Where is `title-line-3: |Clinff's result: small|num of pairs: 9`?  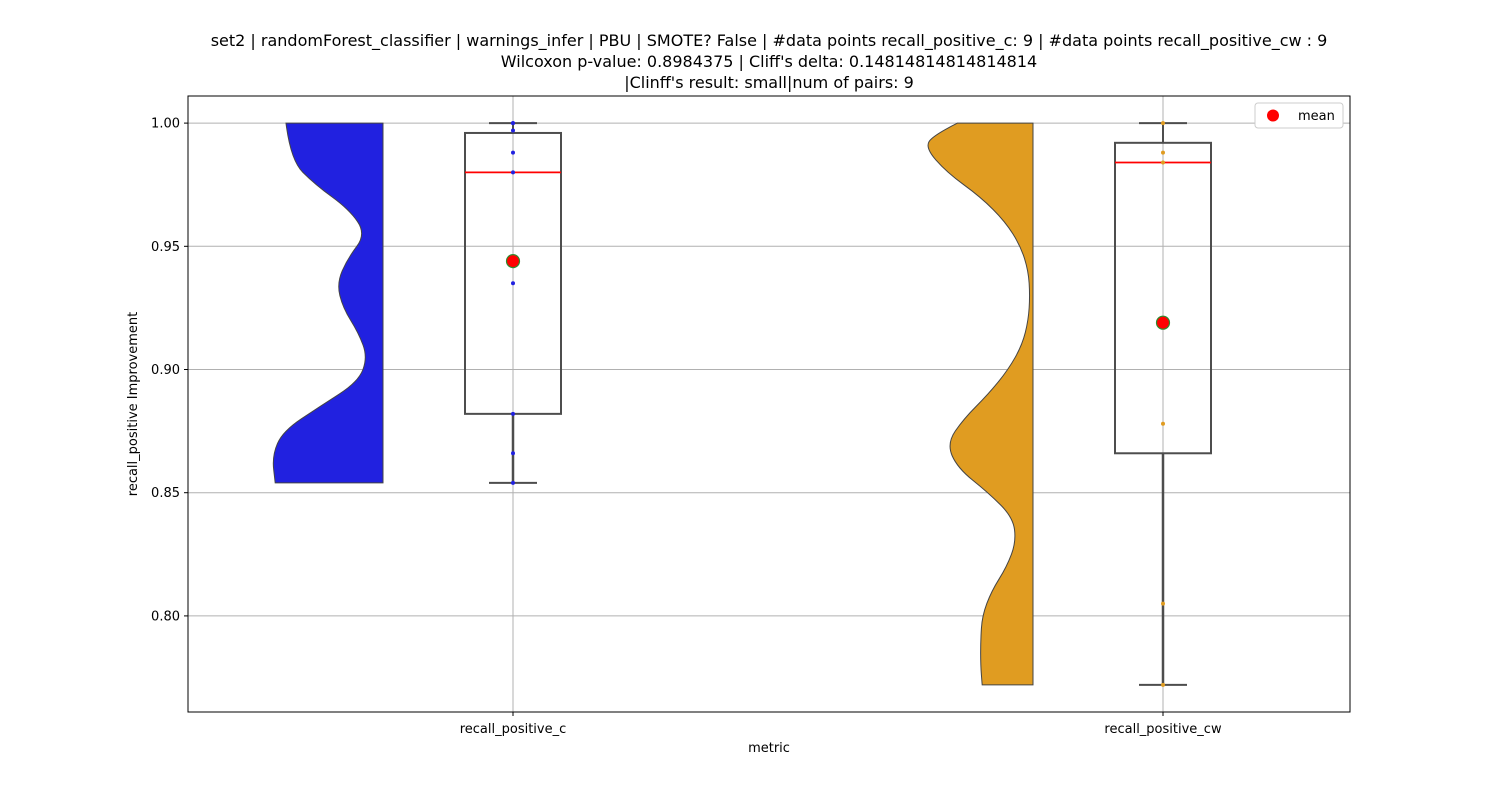
title-line-3: |Clinff's result: small|num of pairs: 9 is located at coordinates (769, 82).